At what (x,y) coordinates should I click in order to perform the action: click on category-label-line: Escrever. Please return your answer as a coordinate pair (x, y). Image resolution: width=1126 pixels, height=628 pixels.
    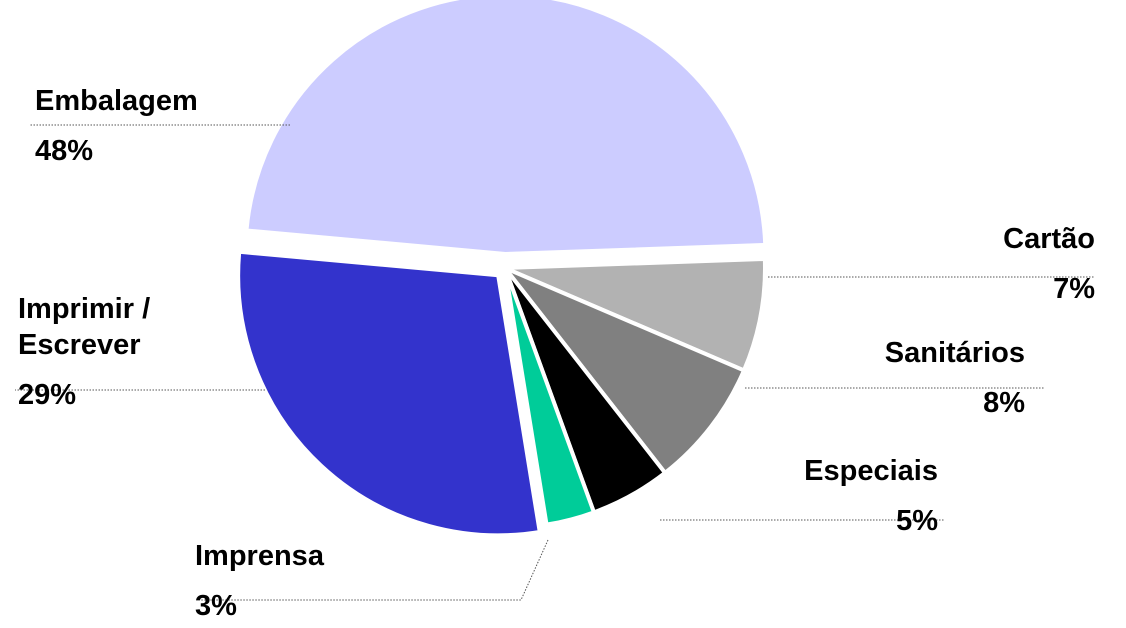
    Looking at the image, I should click on (79, 345).